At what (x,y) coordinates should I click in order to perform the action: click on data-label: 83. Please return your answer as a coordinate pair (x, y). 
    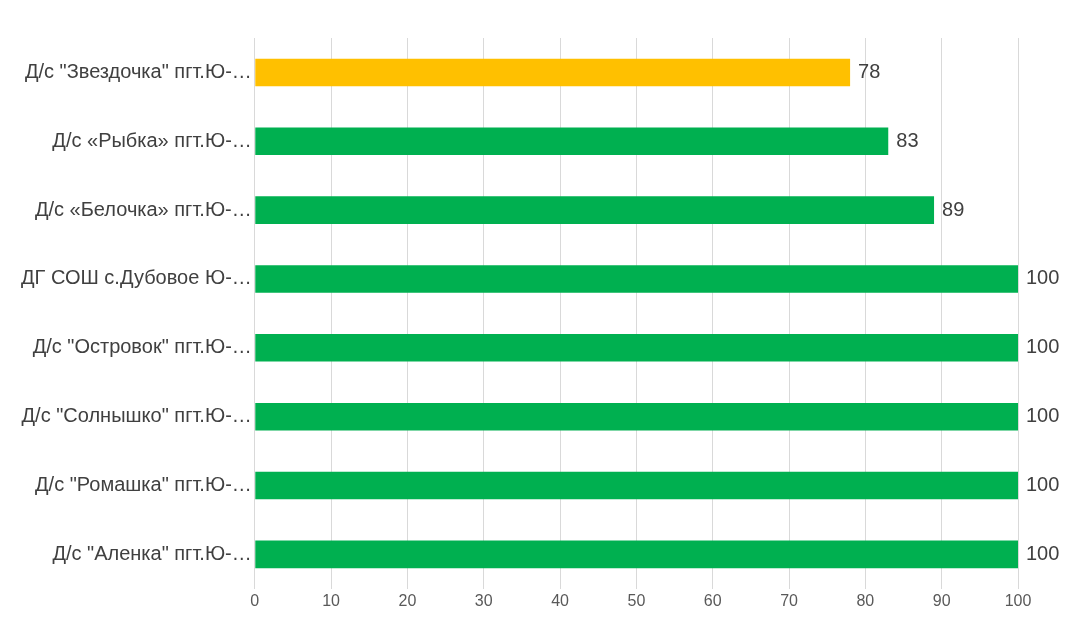
    Looking at the image, I should click on (907, 139).